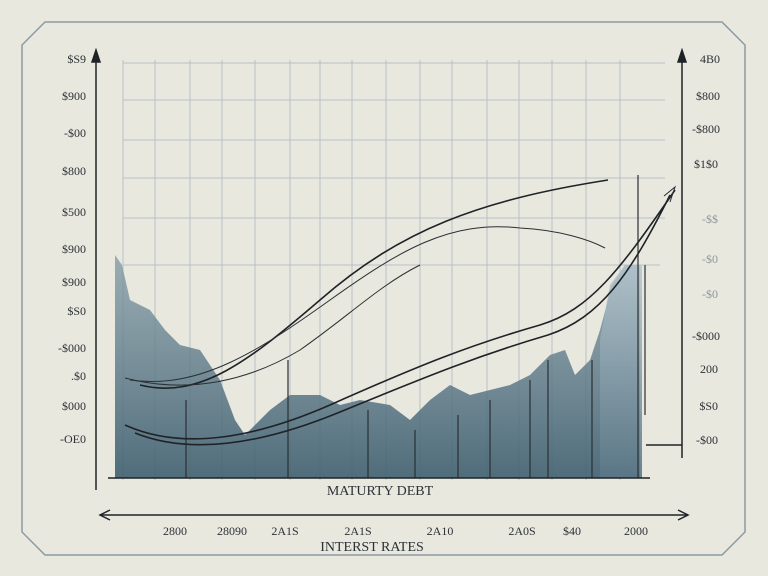 The height and width of the screenshot is (576, 768). Describe the element at coordinates (710, 219) in the screenshot. I see `y-tick-label: -$$` at that location.